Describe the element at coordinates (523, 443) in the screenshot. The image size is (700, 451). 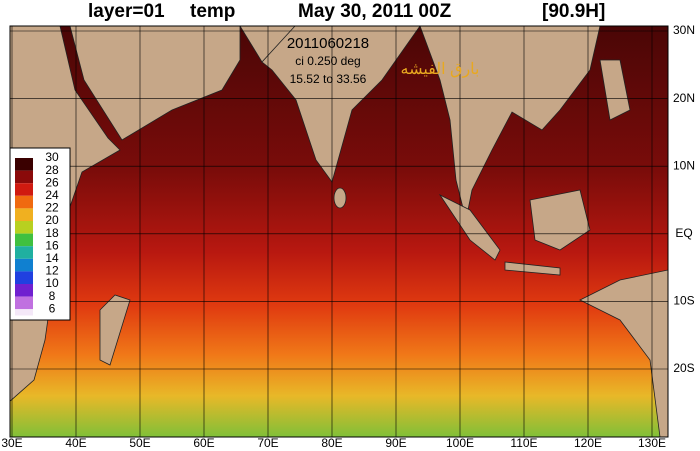
I see `lon-label: 110E` at that location.